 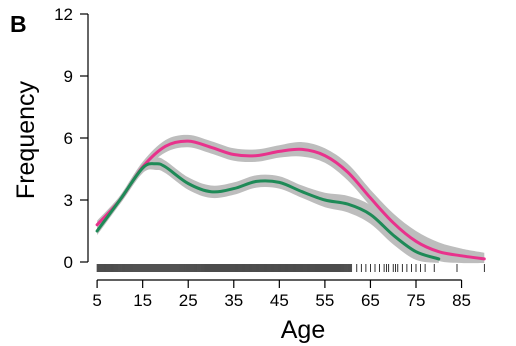 What do you see at coordinates (68, 76) in the screenshot?
I see `y-tick-label: 9` at bounding box center [68, 76].